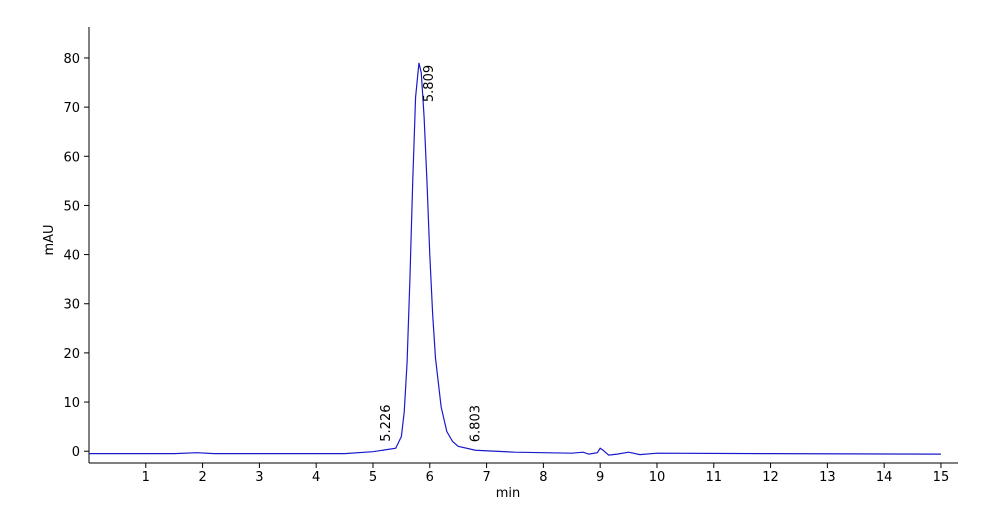 This screenshot has height=523, width=1000. I want to click on y-tick-label: 40, so click(71, 256).